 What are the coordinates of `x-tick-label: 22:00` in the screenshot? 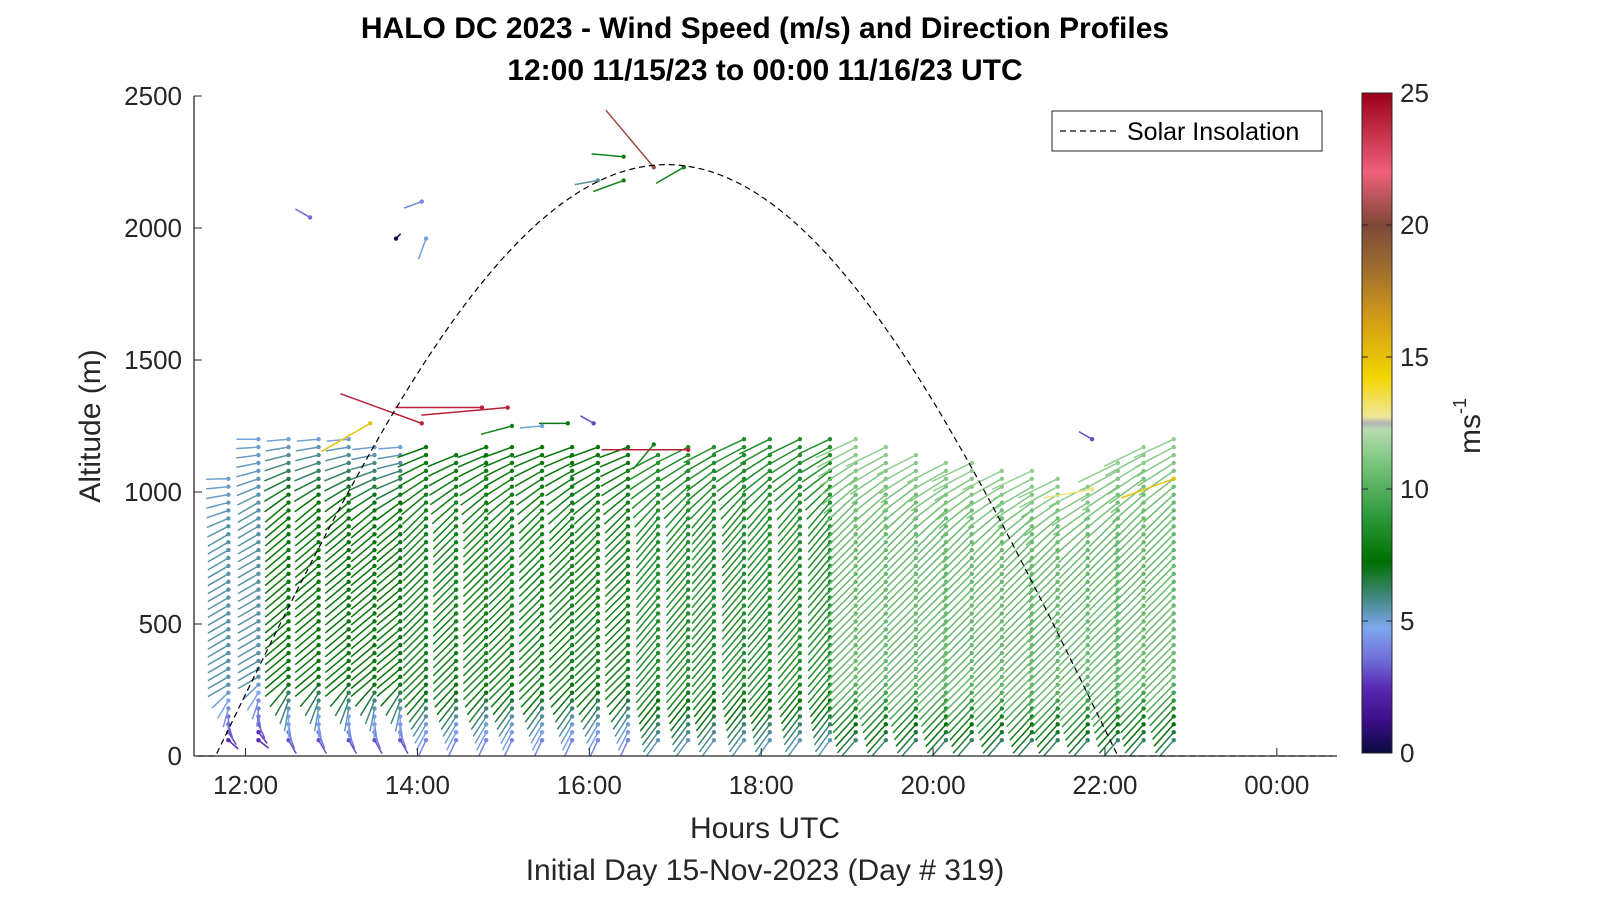 It's located at (1104, 785).